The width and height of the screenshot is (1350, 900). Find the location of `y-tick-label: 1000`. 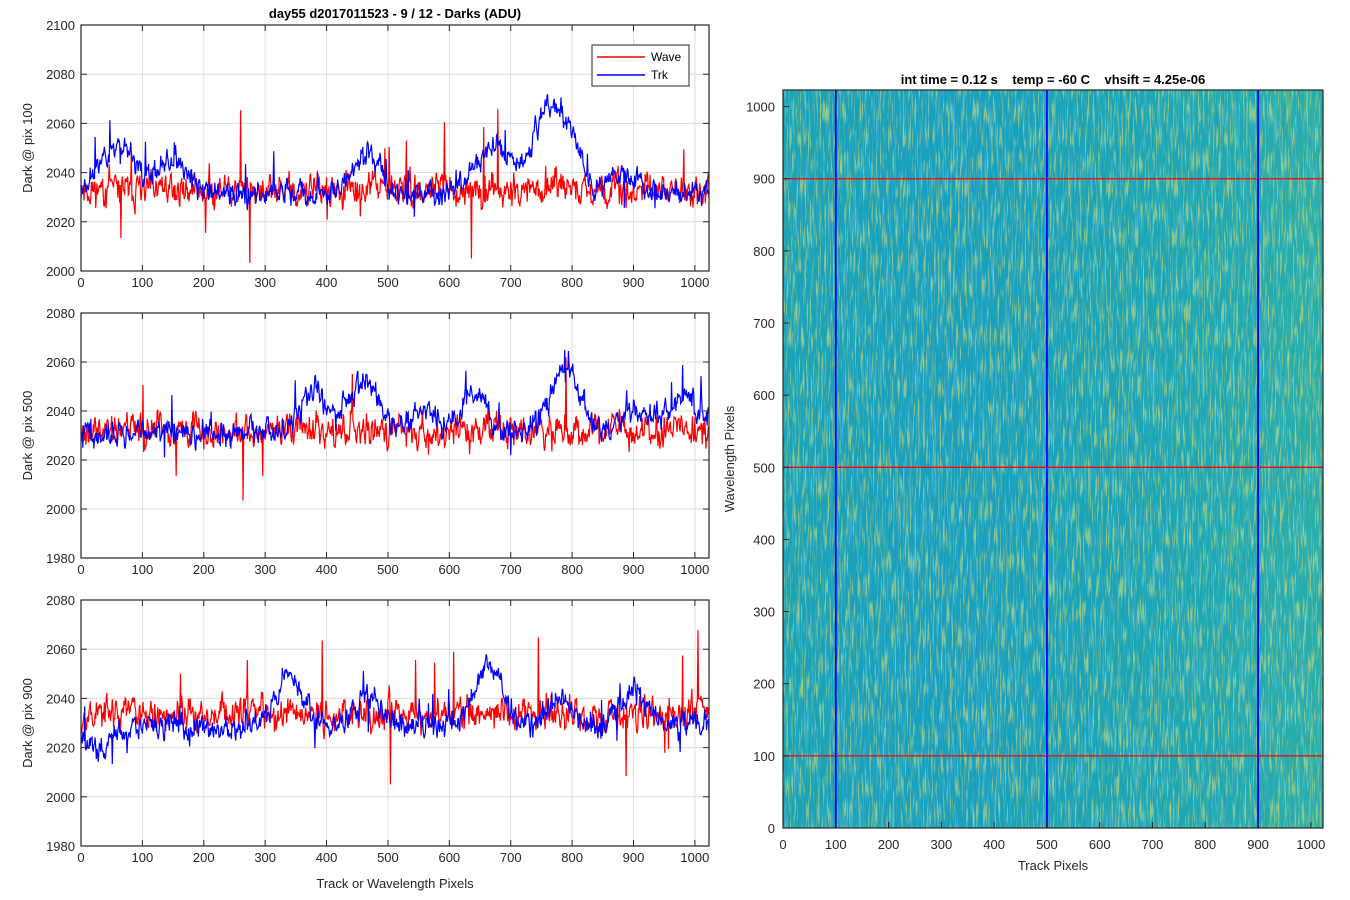

y-tick-label: 1000 is located at coordinates (760, 107).